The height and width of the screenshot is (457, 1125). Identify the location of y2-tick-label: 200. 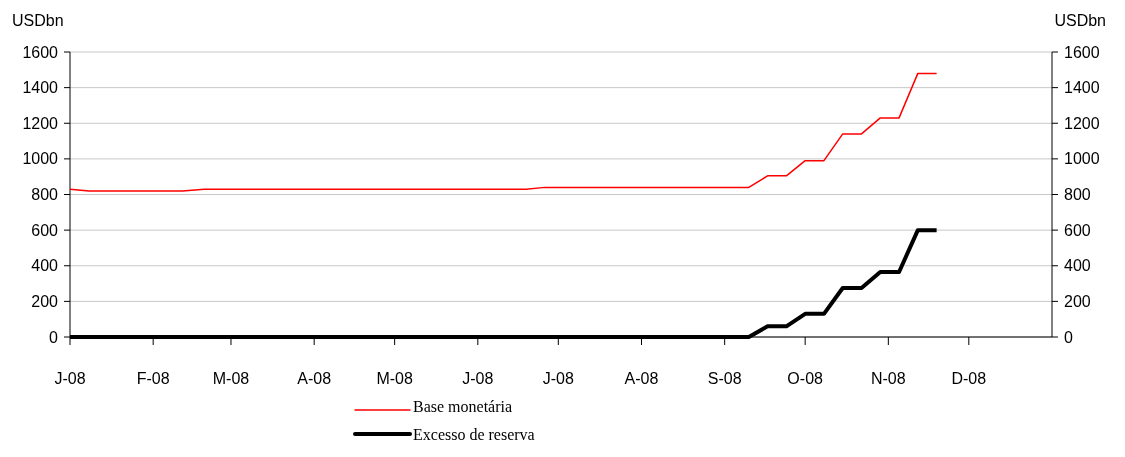
(1077, 301).